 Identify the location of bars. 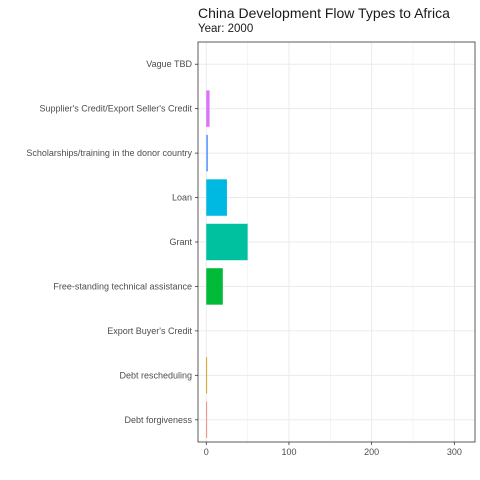
(227, 264).